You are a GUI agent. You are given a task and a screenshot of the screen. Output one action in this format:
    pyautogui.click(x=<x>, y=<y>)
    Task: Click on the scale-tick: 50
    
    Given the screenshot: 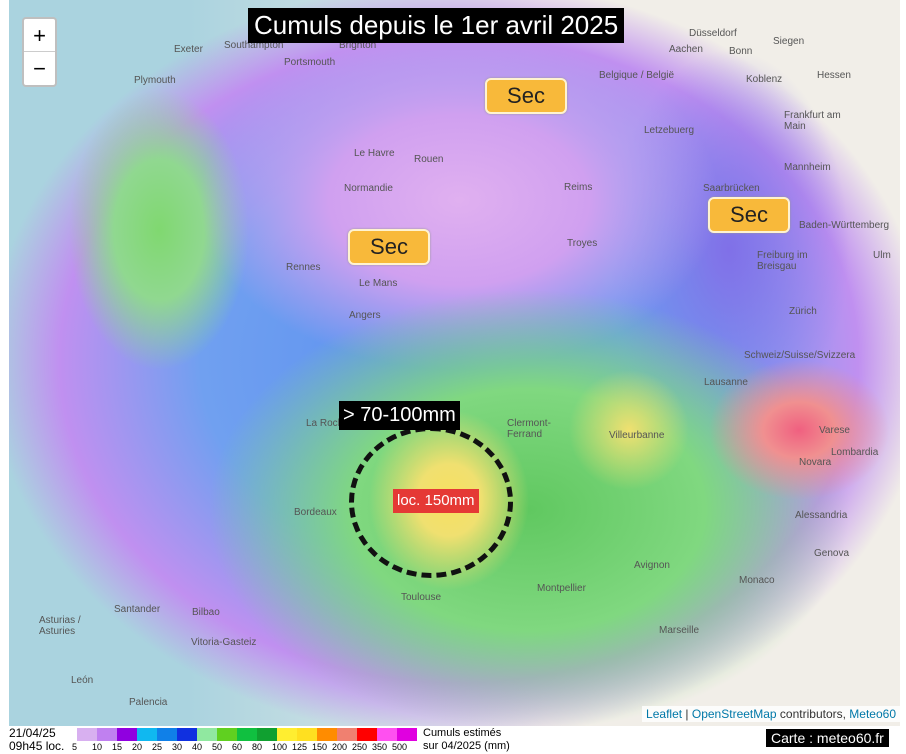 What is the action you would take?
    pyautogui.click(x=217, y=747)
    